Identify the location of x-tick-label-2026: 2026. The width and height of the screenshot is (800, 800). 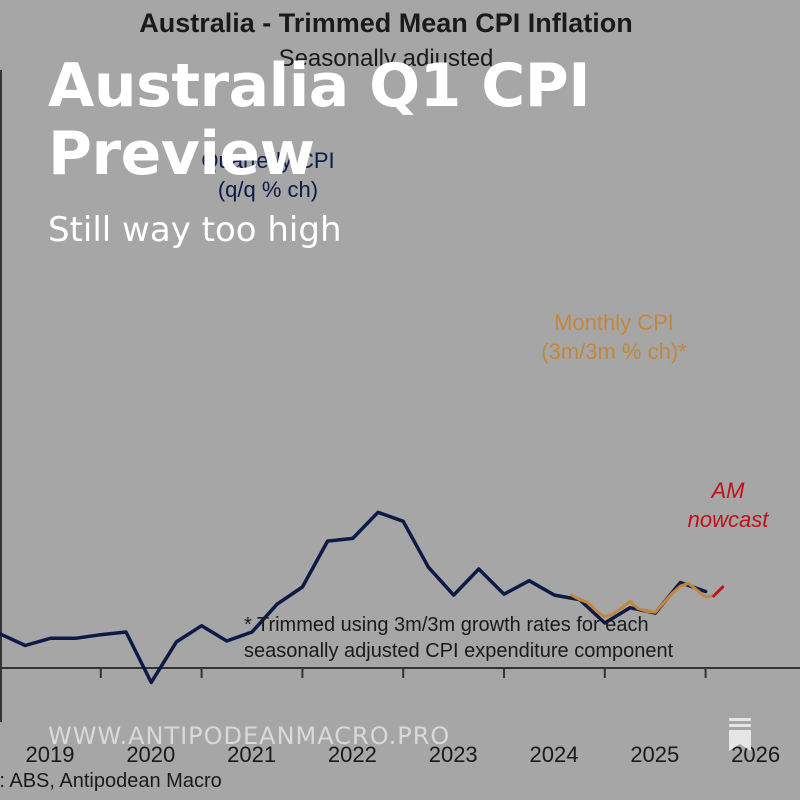
(755, 754).